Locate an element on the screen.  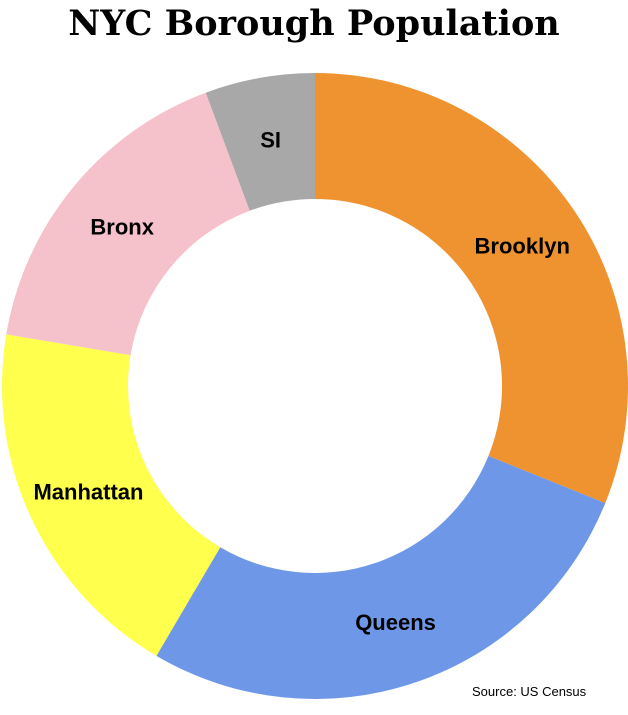
slice-bronx is located at coordinates (128, 224).